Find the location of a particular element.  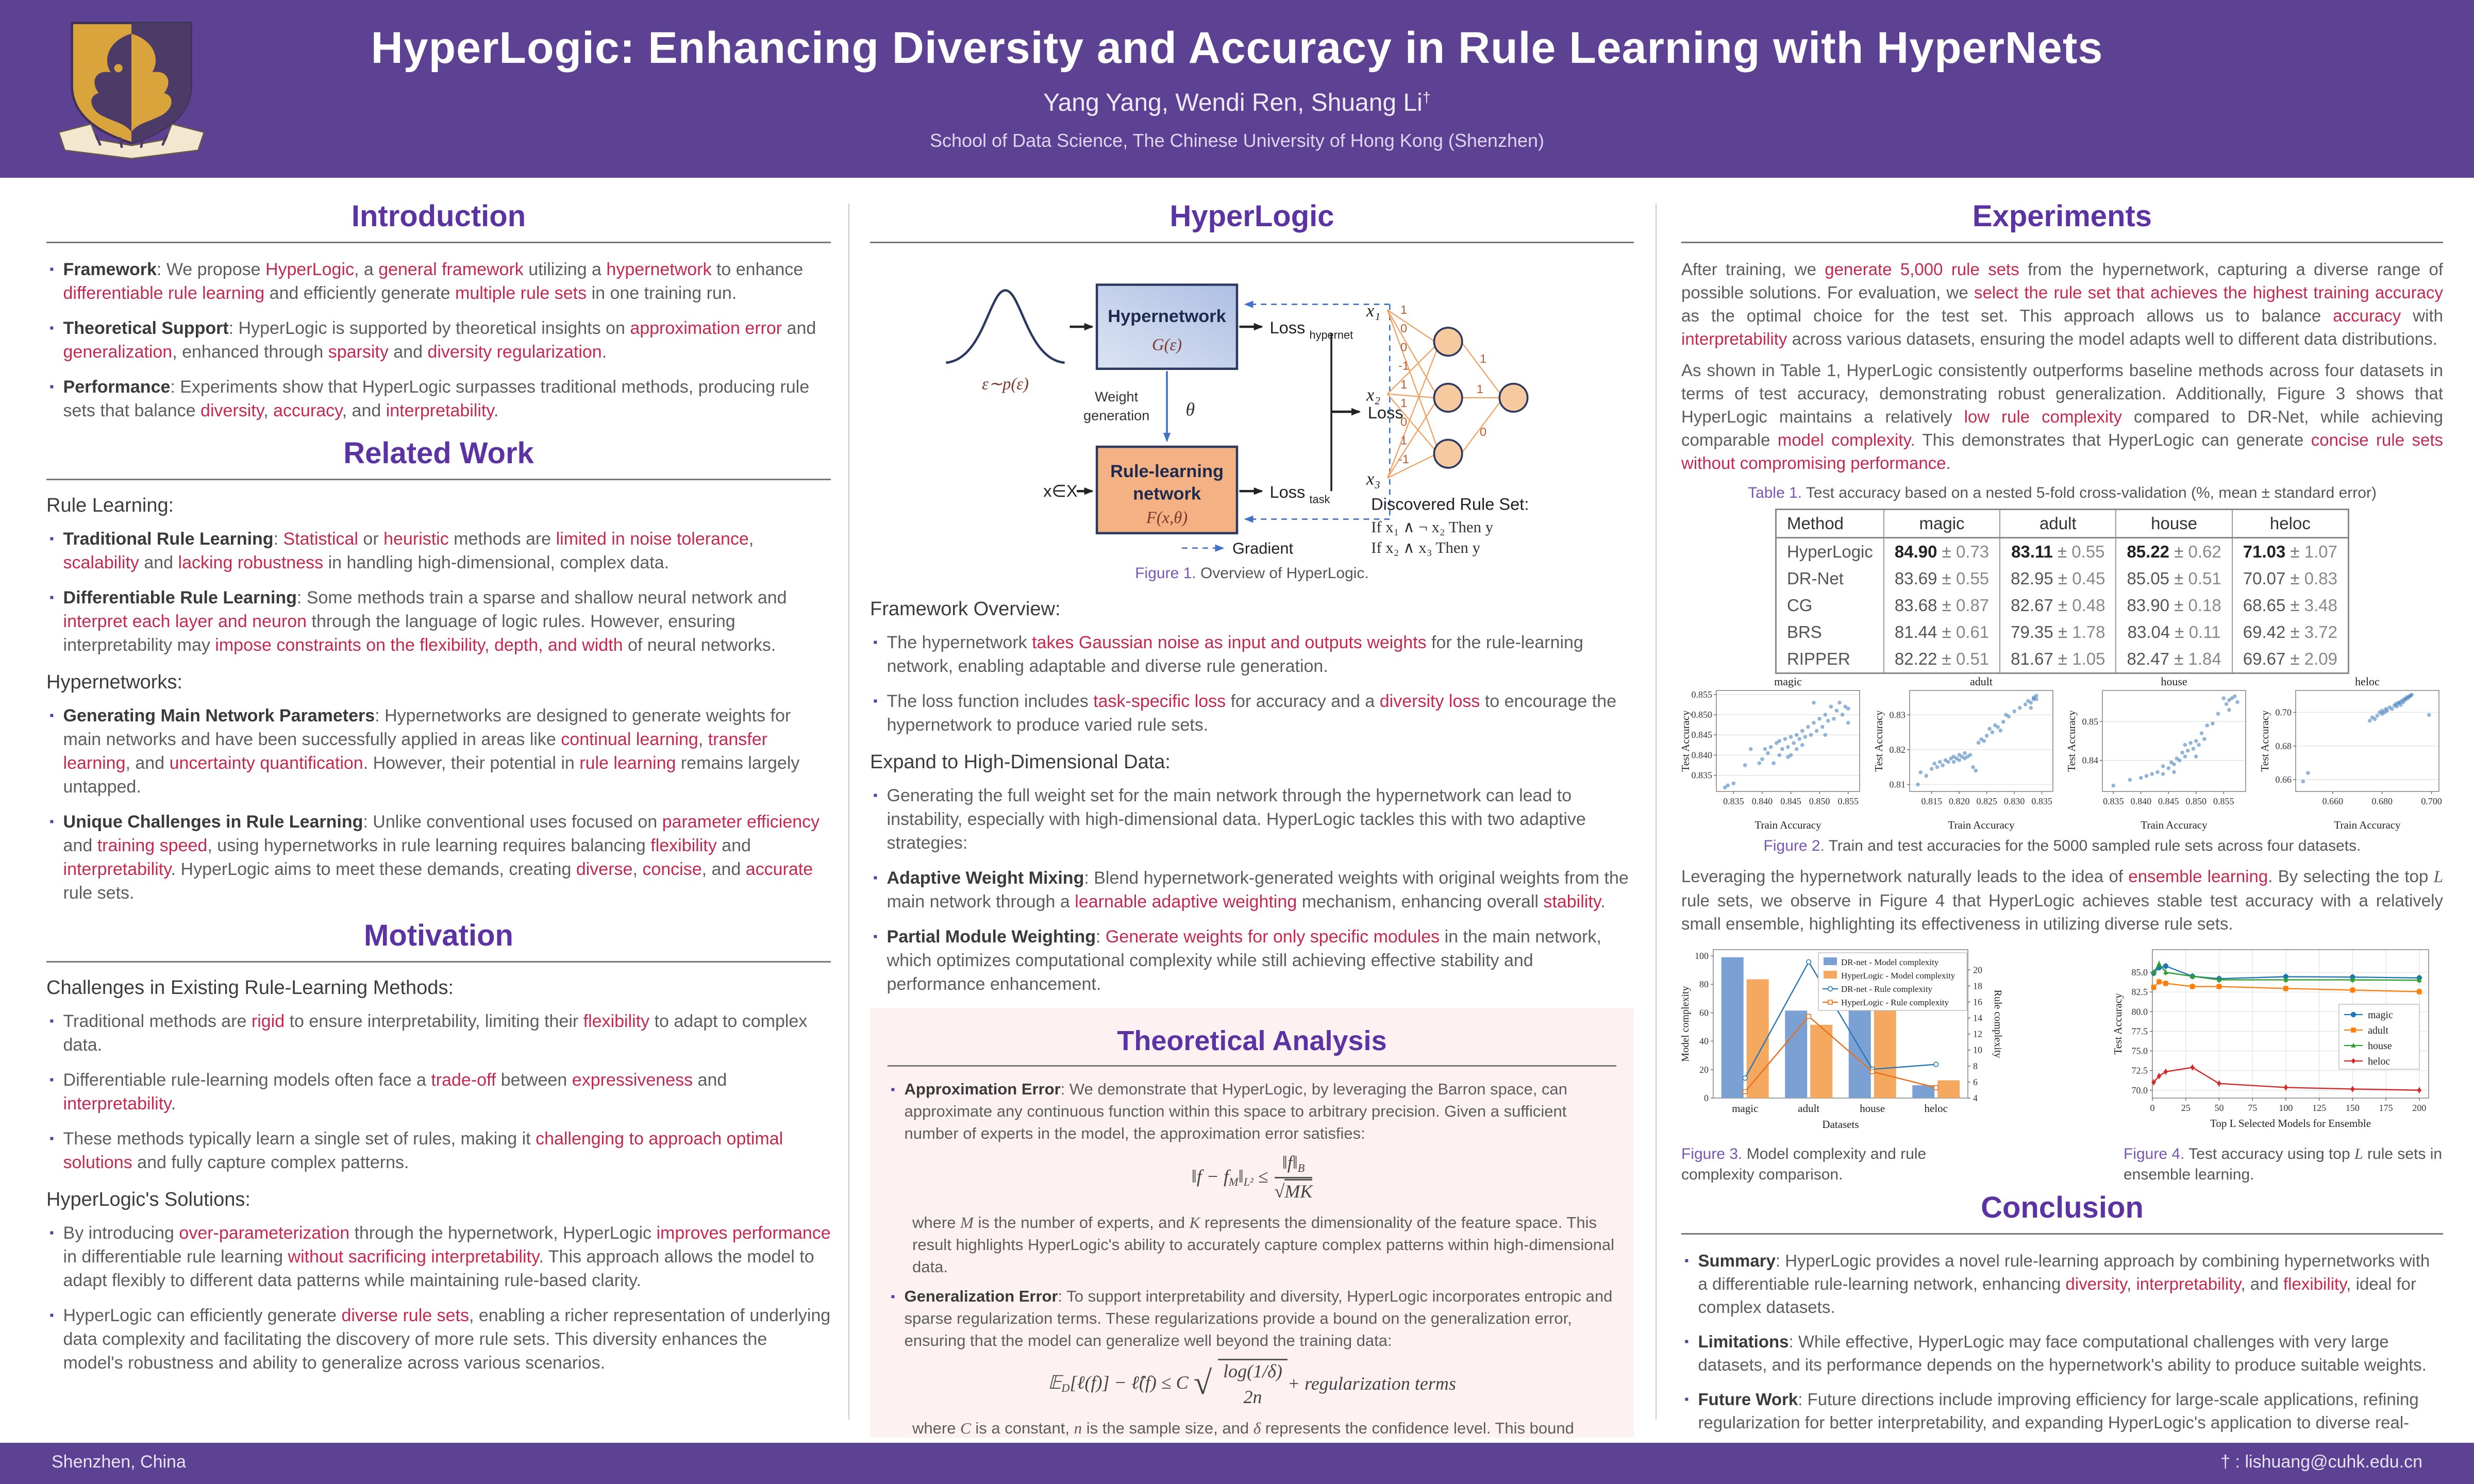

svg-text: 77.5 is located at coordinates (2140, 1031).